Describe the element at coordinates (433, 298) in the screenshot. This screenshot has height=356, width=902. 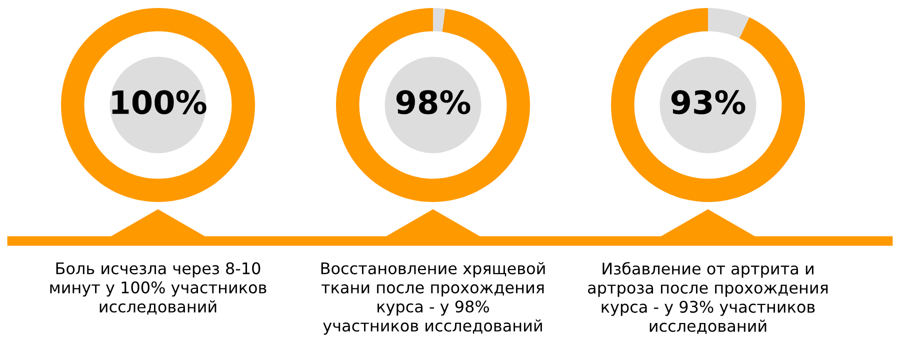
I see `text: Восстановление хрящевой ткани после прохождения курса - у 98% участников исследований` at that location.